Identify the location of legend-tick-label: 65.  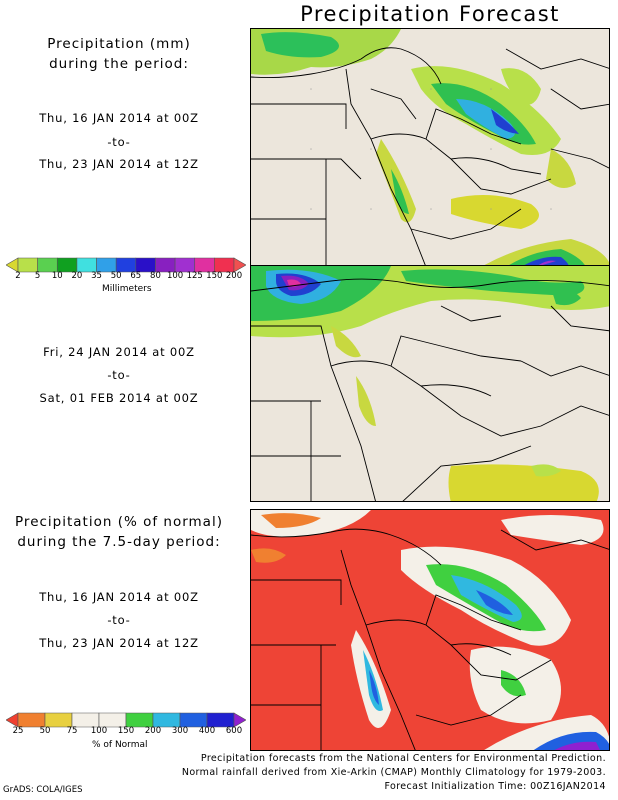
(136, 276).